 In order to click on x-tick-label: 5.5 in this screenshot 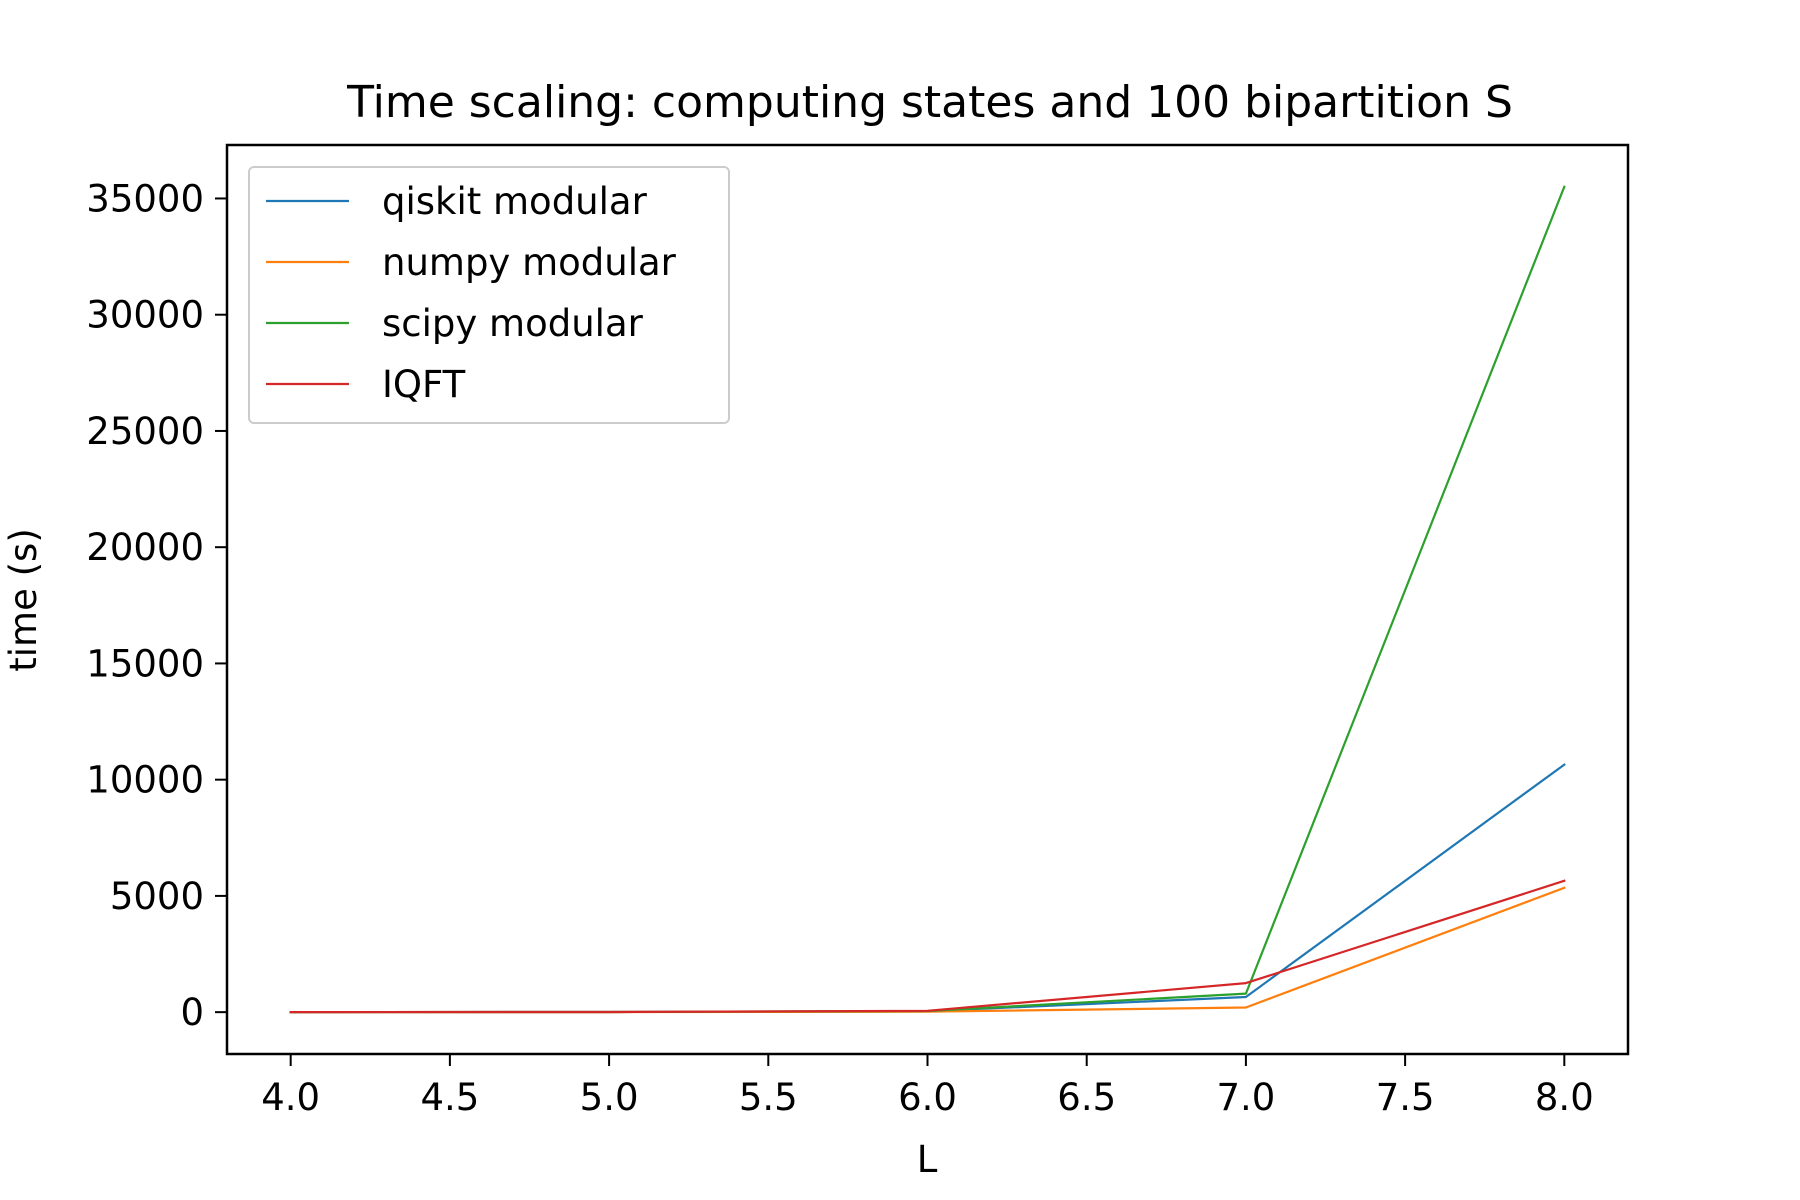, I will do `click(768, 1097)`.